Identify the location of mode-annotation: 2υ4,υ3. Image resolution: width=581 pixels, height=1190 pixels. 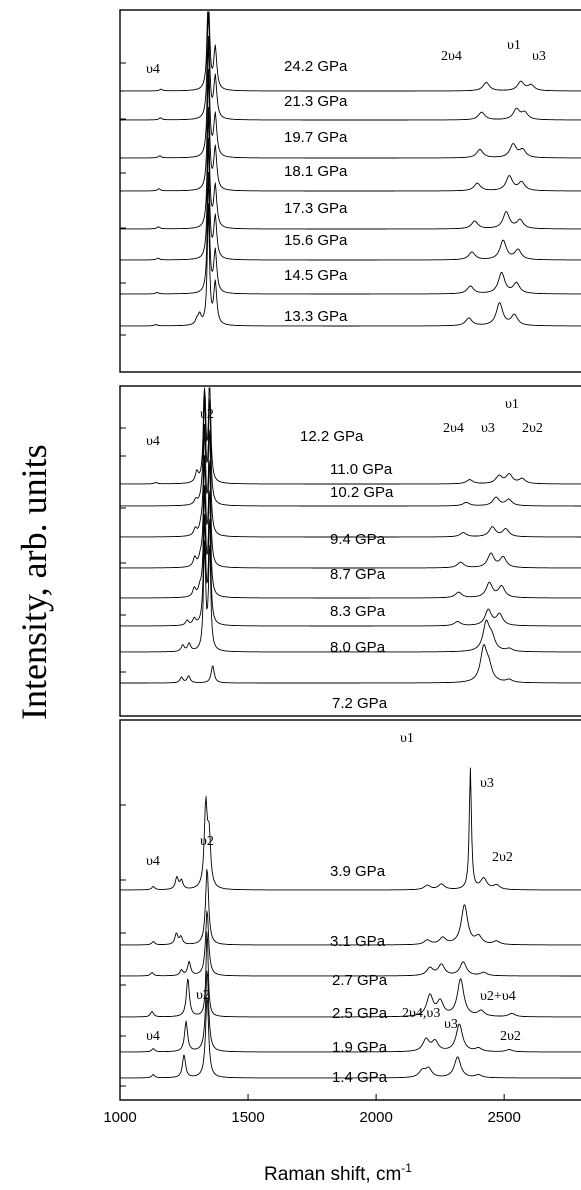
(421, 1013).